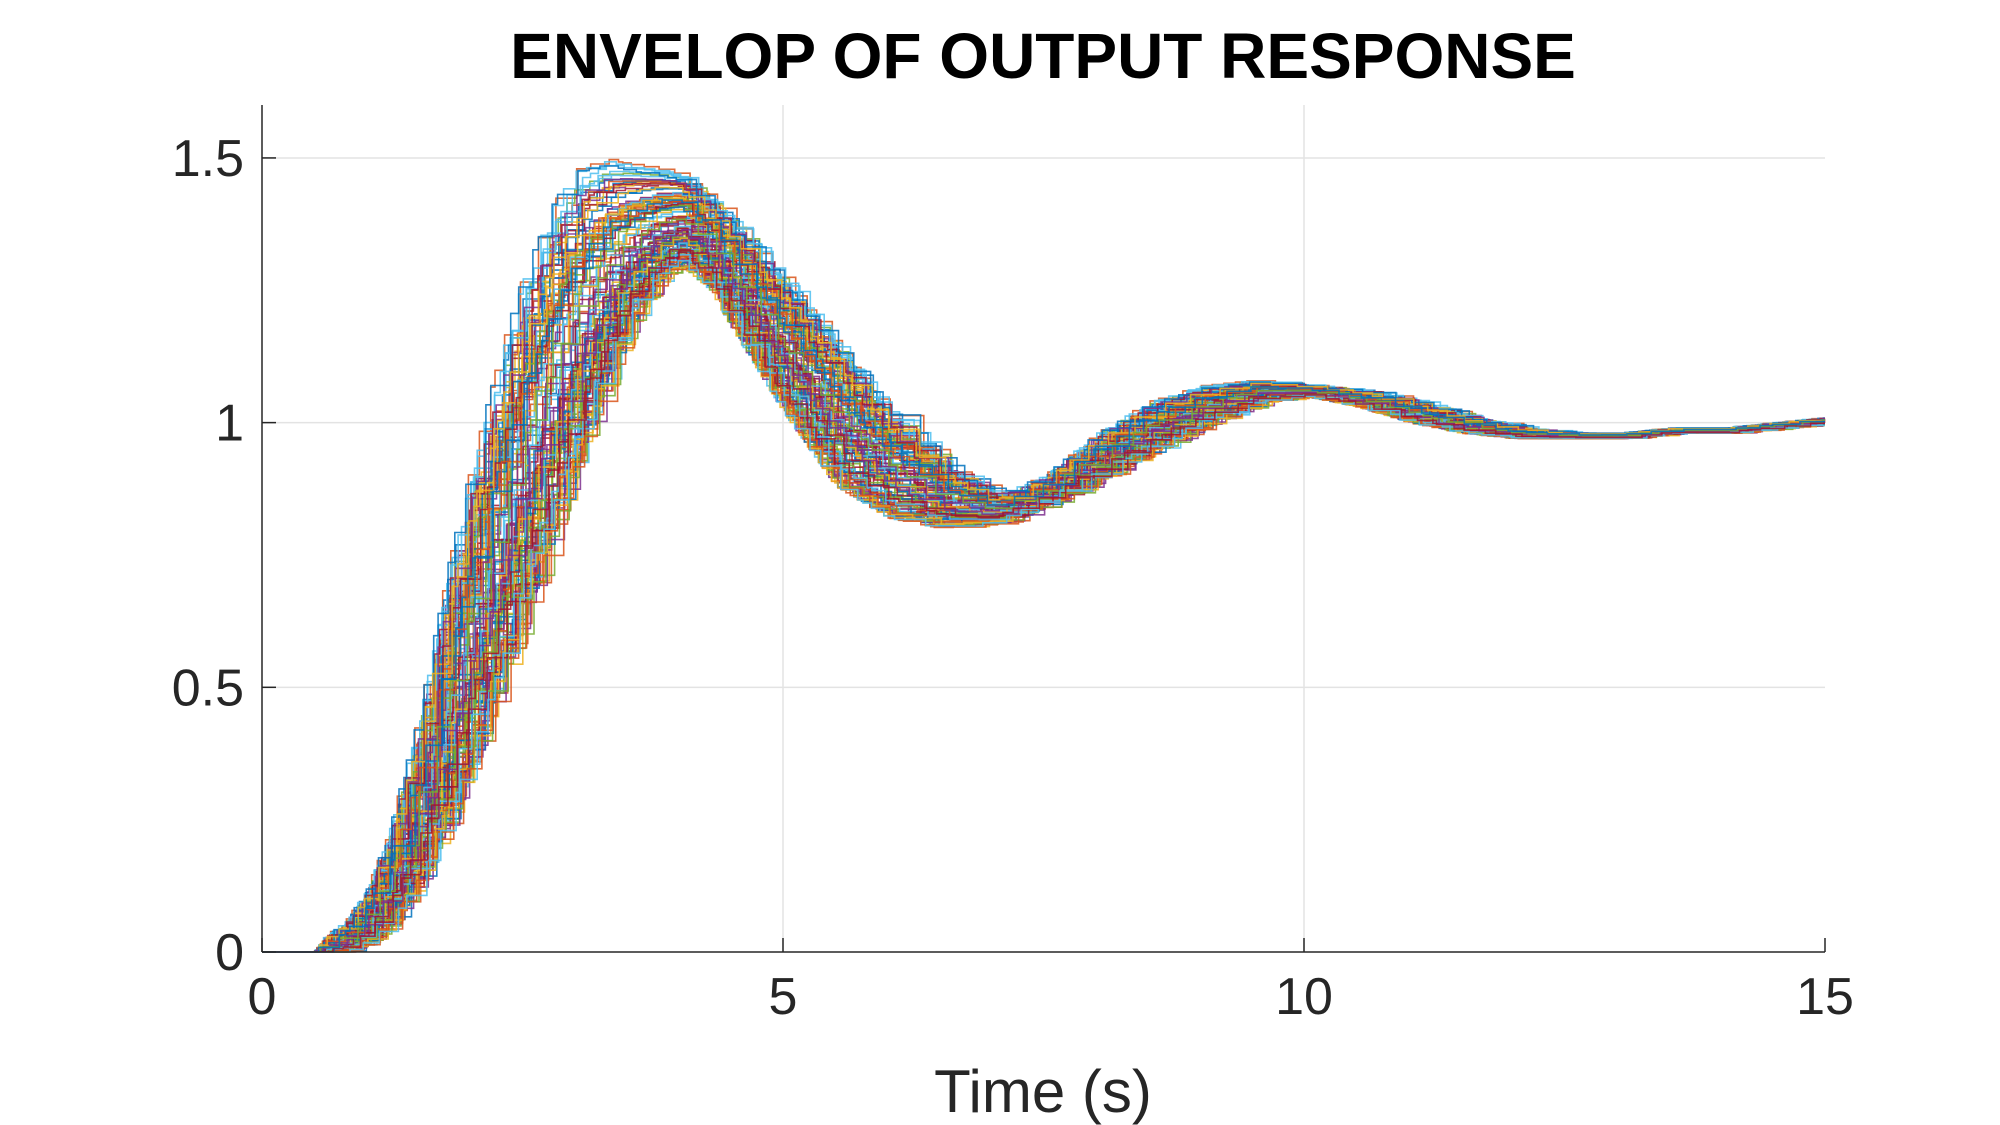 This screenshot has height=1125, width=2000. I want to click on y-tick-label: 1.5, so click(208, 159).